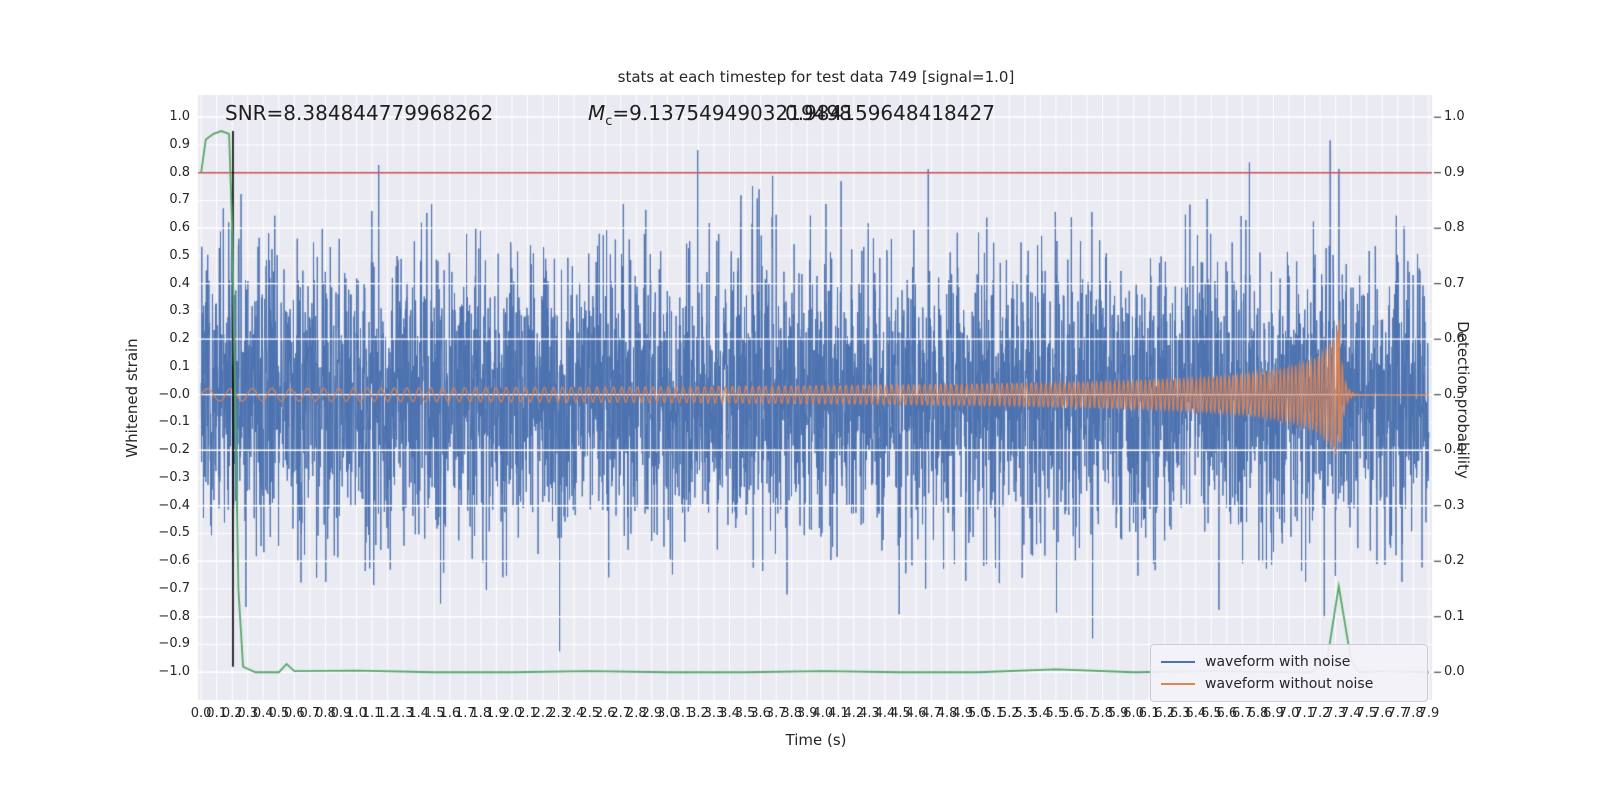  Describe the element at coordinates (931, 713) in the screenshot. I see `x-tick-label: 4.7` at that location.